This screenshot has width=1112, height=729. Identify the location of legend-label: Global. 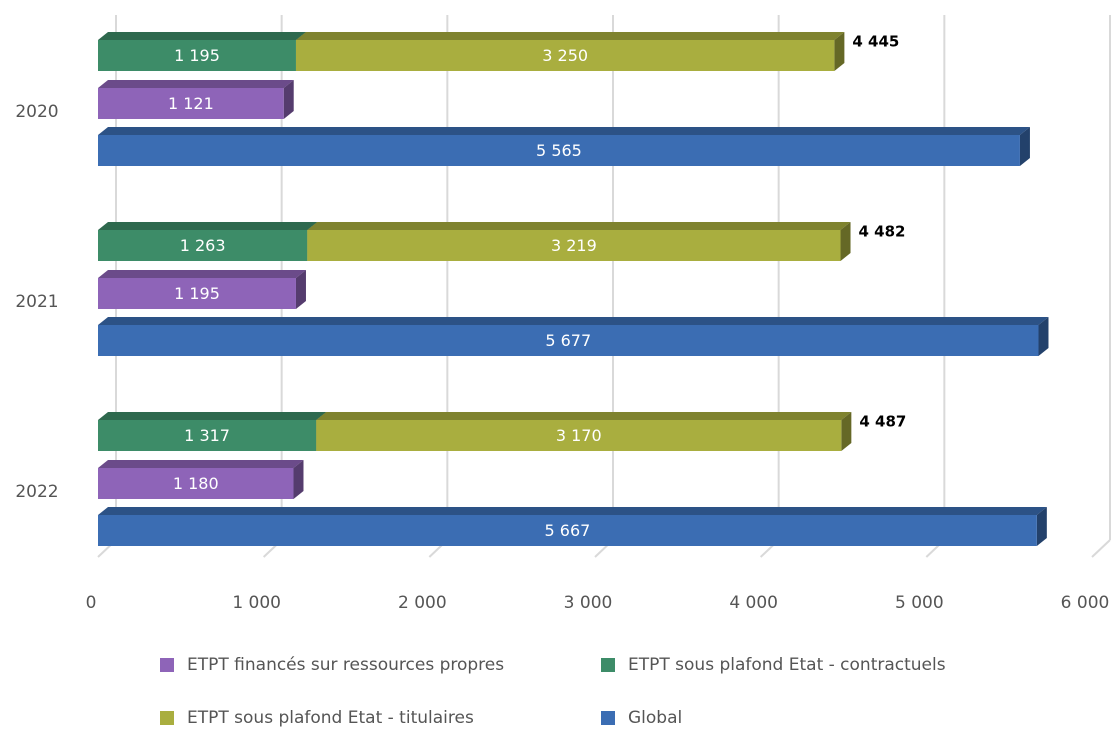
(655, 718).